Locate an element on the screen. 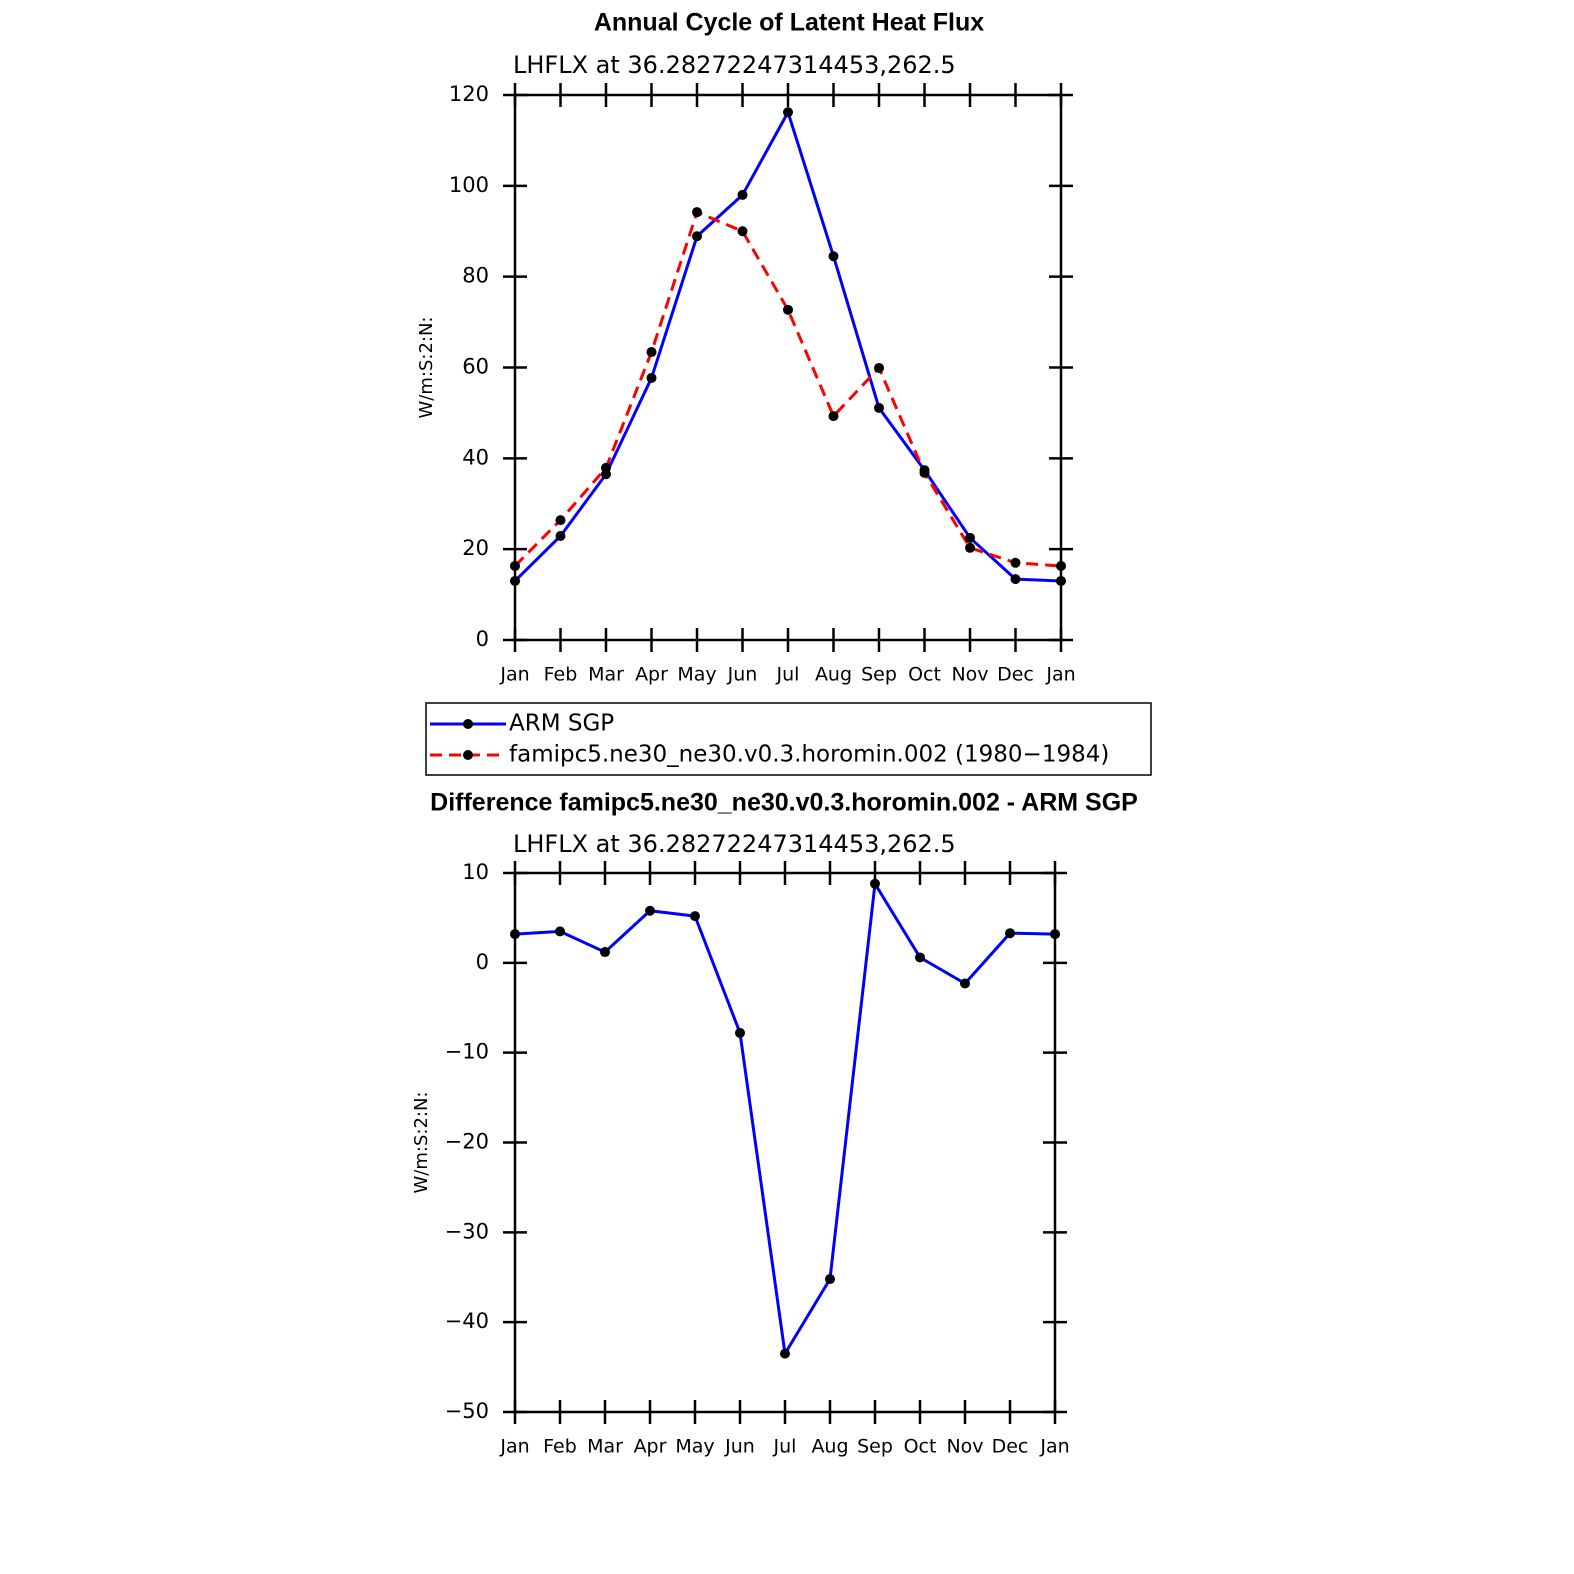 This screenshot has width=1574, height=1574. legend-label: ARM SGP is located at coordinates (561, 724).